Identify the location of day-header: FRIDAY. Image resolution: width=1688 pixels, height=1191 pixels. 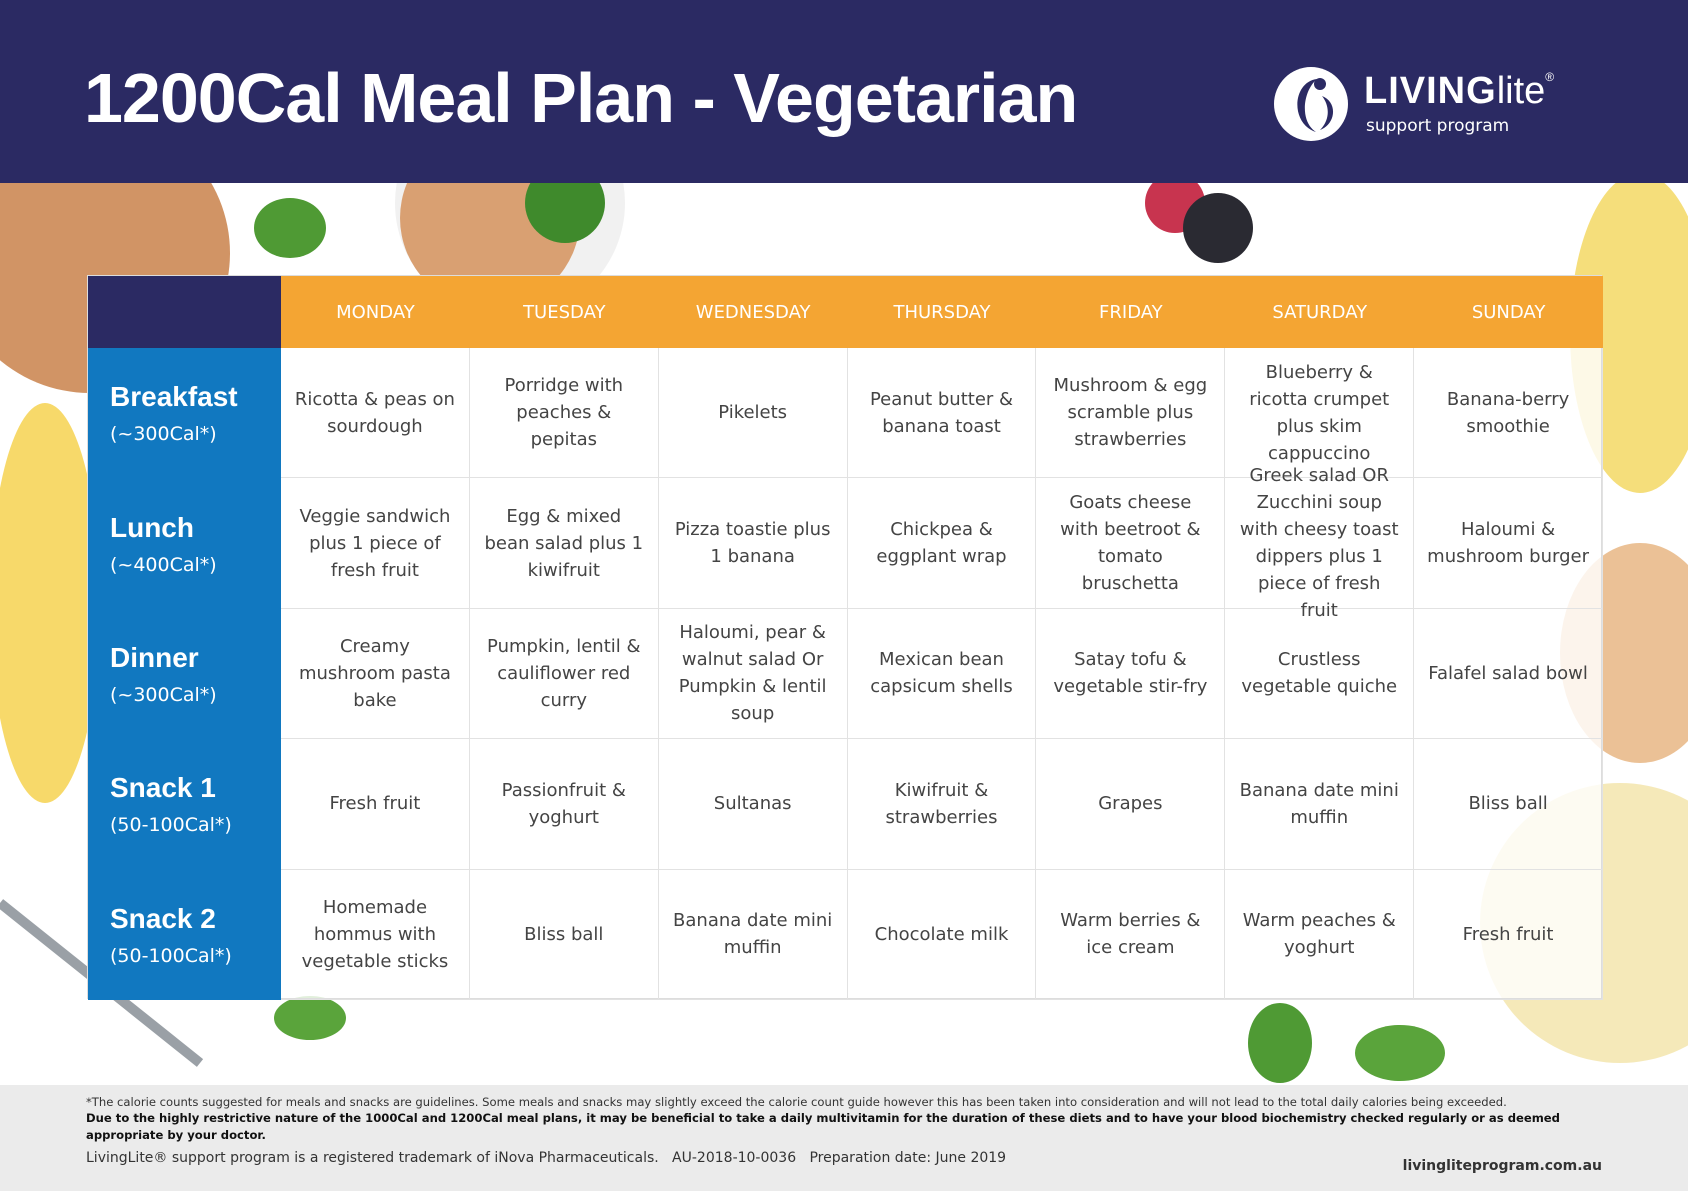
(1131, 312).